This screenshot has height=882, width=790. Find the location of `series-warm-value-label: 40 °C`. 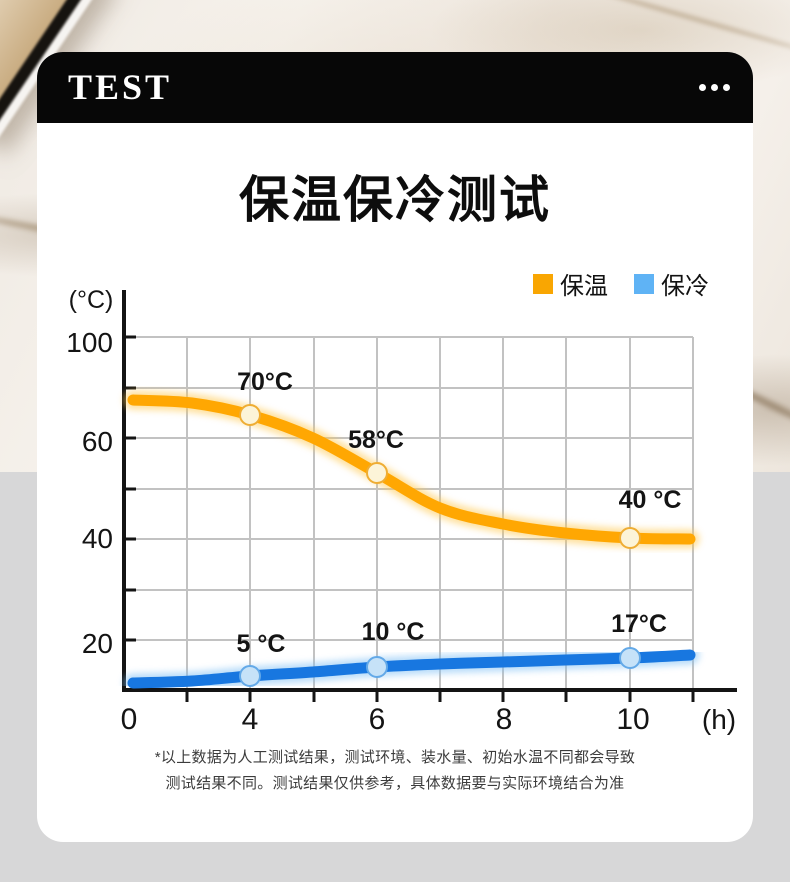

series-warm-value-label: 40 °C is located at coordinates (650, 500).